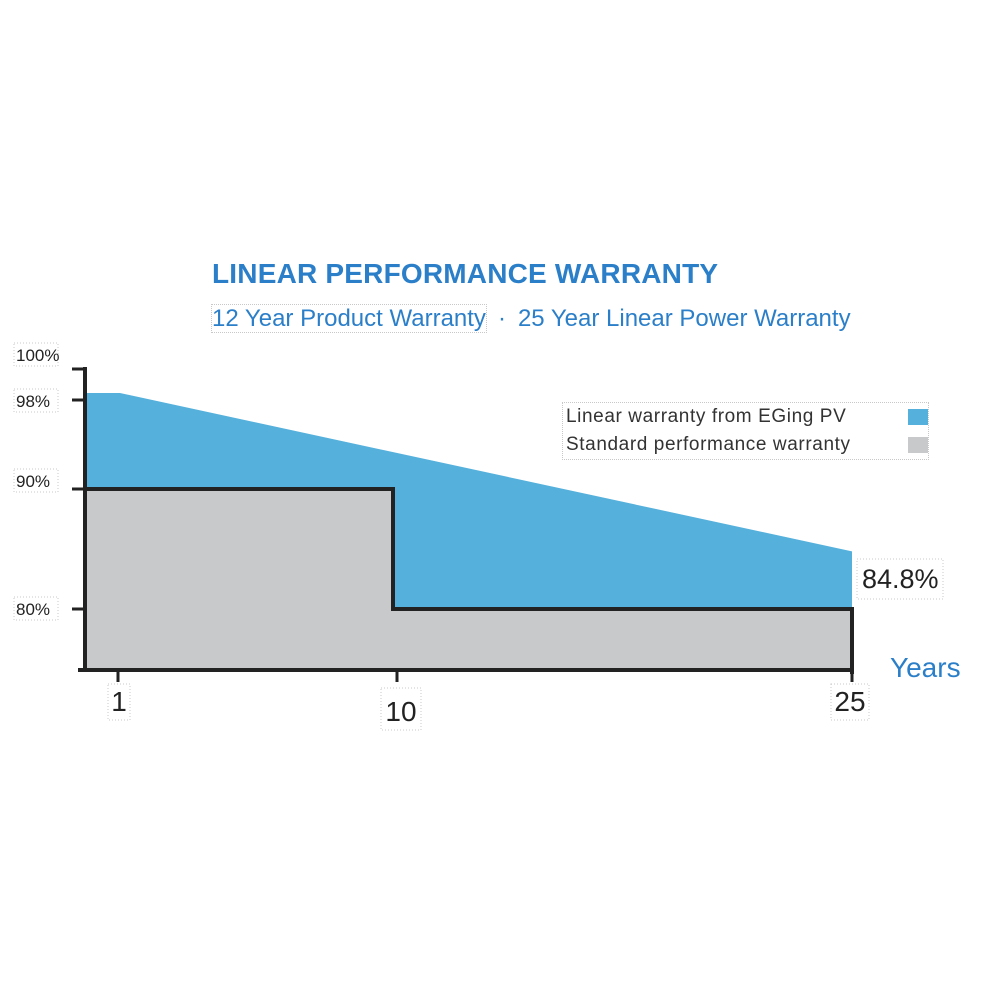  I want to click on subtitle-product-warranty: 12 Year Product Warranty, so click(349, 318).